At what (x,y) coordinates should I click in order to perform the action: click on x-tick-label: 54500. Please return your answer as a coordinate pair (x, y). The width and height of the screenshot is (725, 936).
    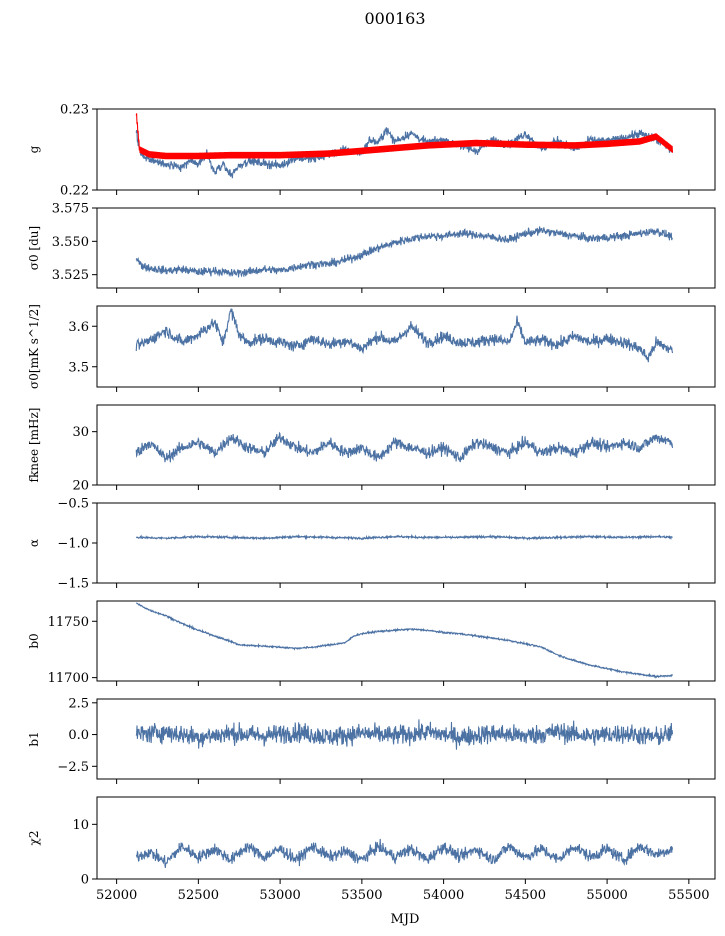
    Looking at the image, I should click on (525, 895).